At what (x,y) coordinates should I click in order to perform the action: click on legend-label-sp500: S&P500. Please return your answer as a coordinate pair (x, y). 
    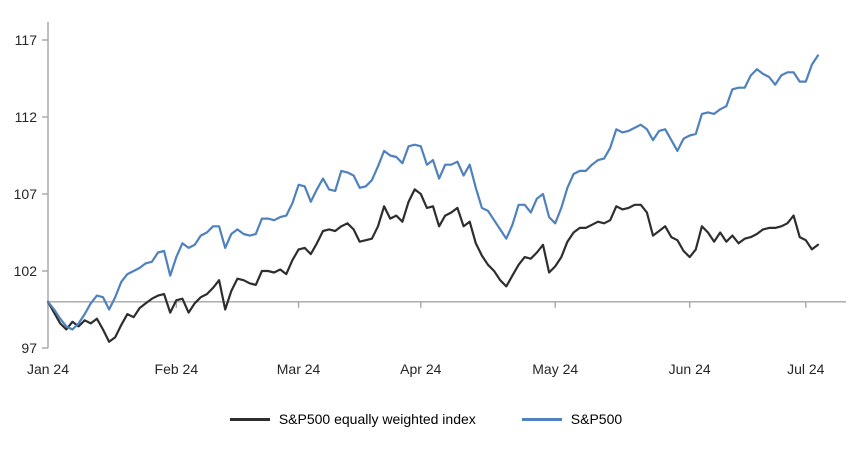
    Looking at the image, I should click on (596, 419).